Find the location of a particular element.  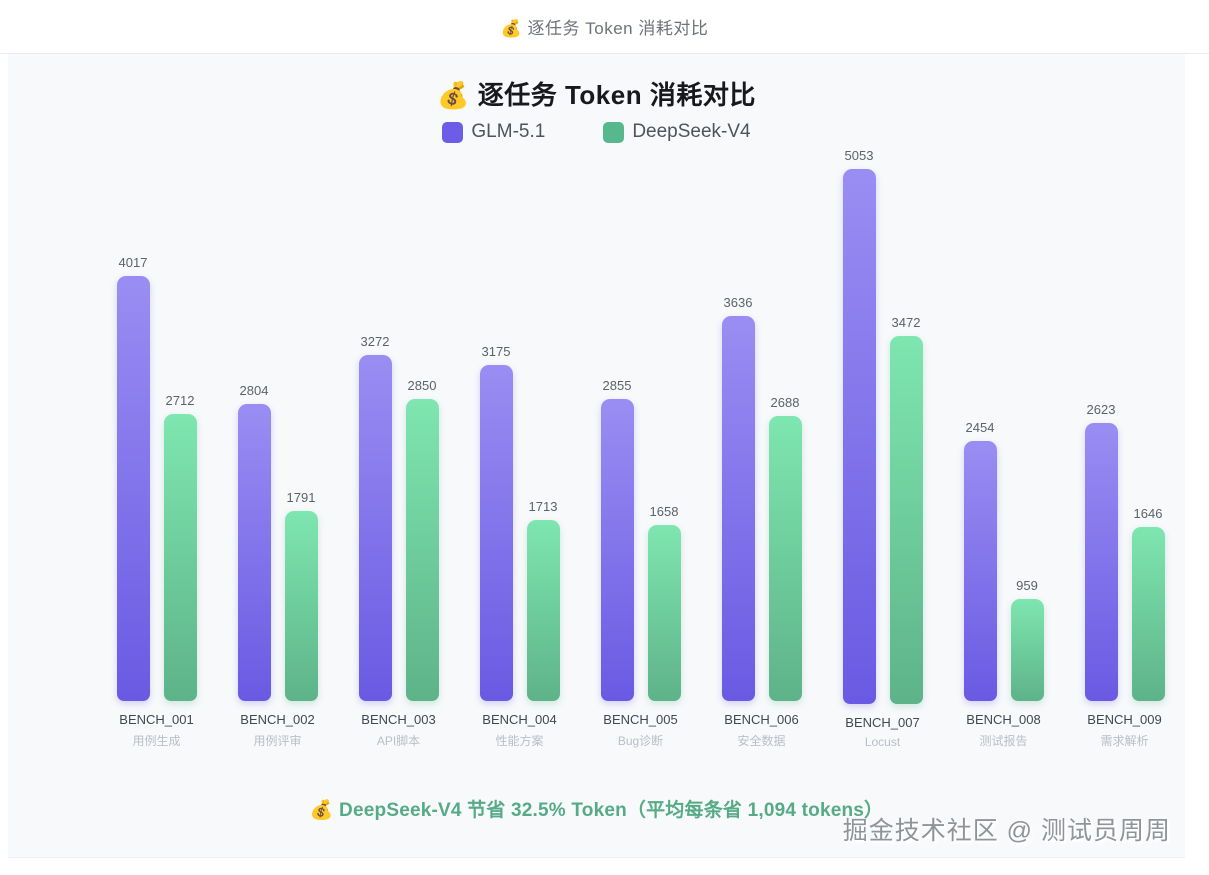

bar-column: 1646 is located at coordinates (1148, 603).